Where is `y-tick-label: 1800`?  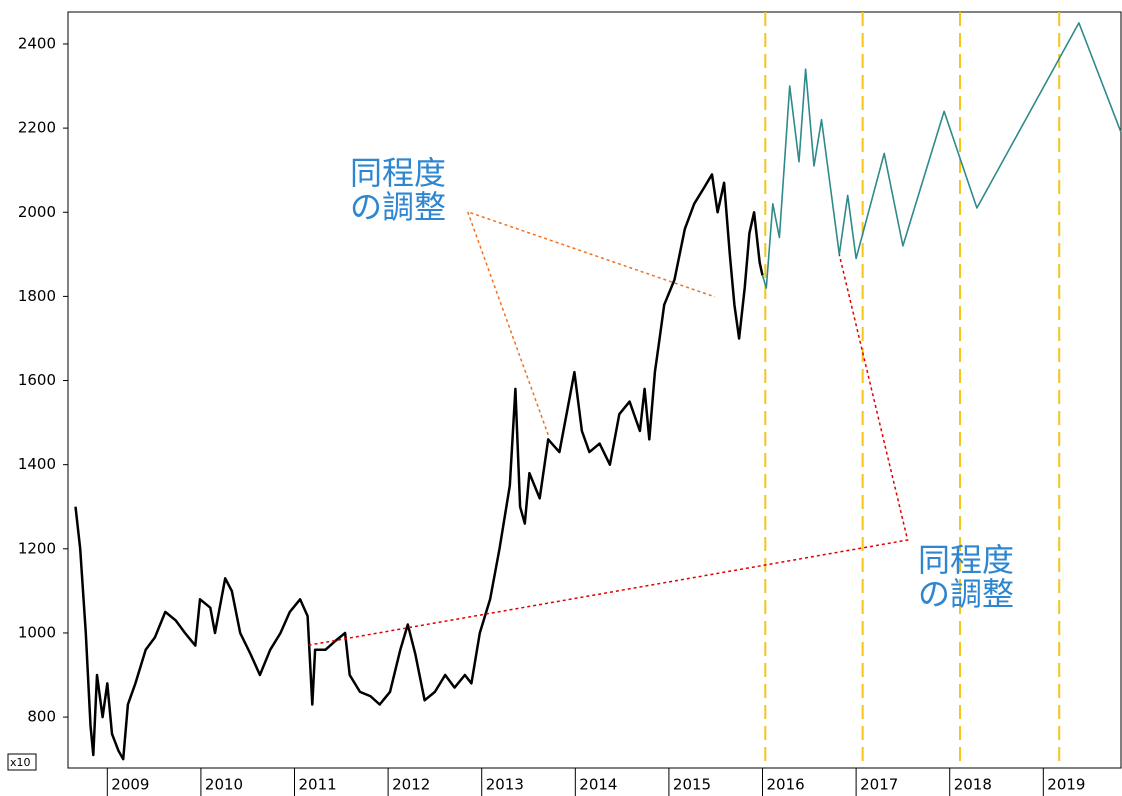
y-tick-label: 1800 is located at coordinates (37, 296).